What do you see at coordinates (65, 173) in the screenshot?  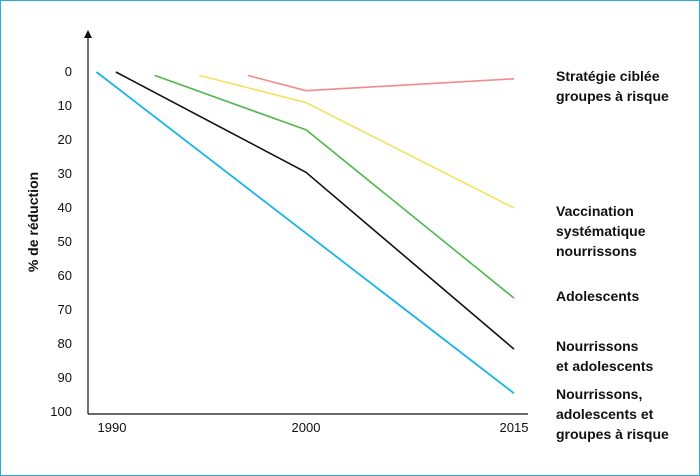 I see `y-tick-label: 30` at bounding box center [65, 173].